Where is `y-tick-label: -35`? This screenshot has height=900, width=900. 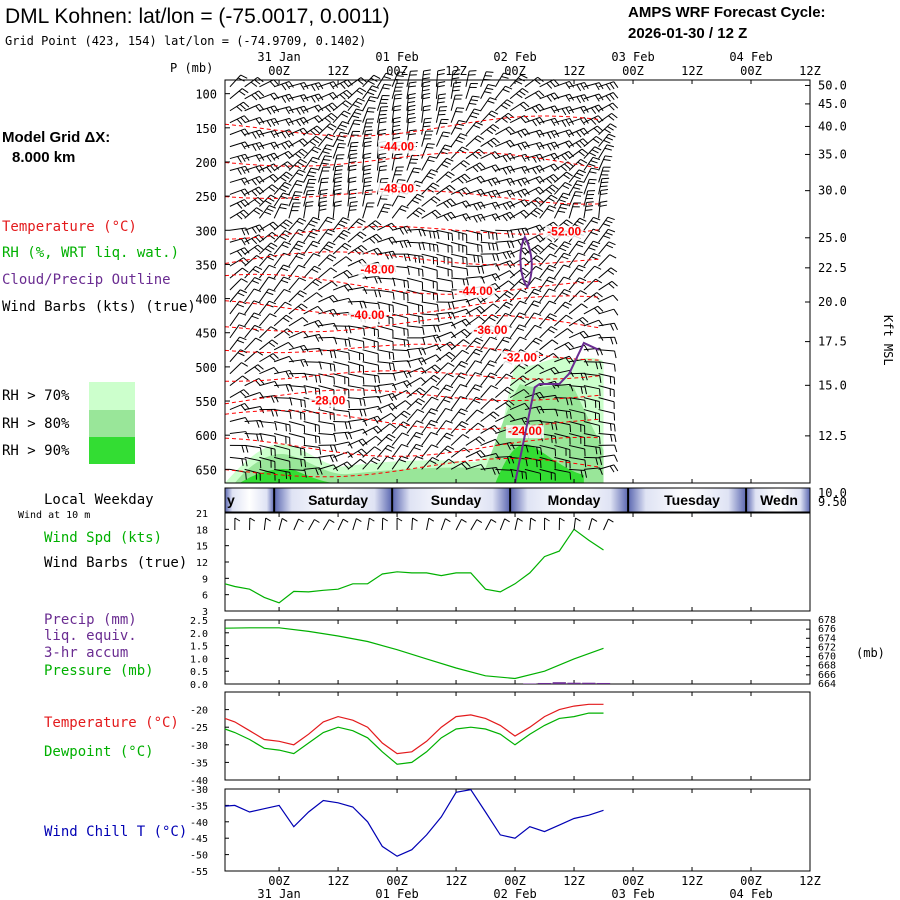
y-tick-label: -35 is located at coordinates (199, 763).